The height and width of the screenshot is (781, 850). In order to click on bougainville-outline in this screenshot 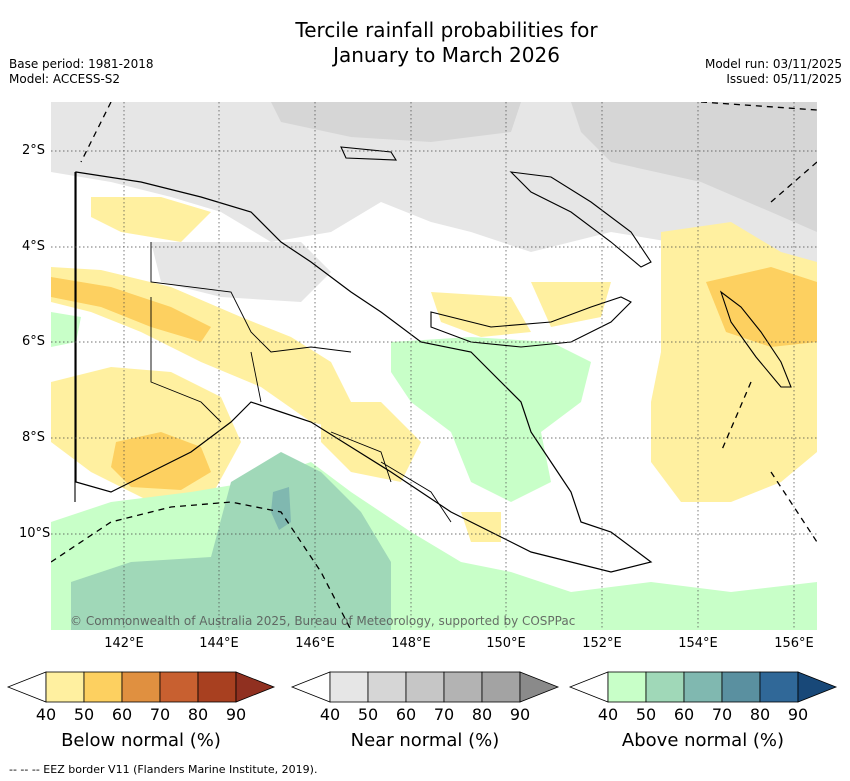, I will do `click(755, 339)`.